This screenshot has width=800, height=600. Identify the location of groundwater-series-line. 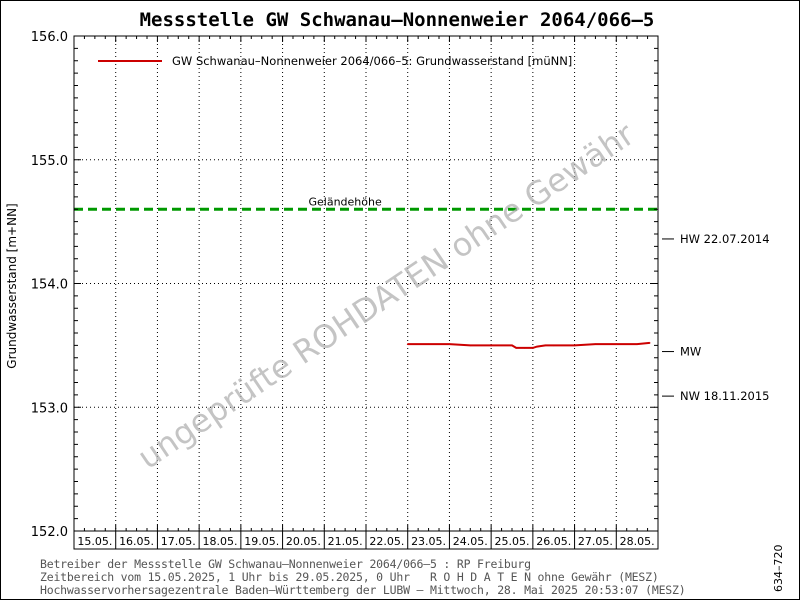
(528, 345).